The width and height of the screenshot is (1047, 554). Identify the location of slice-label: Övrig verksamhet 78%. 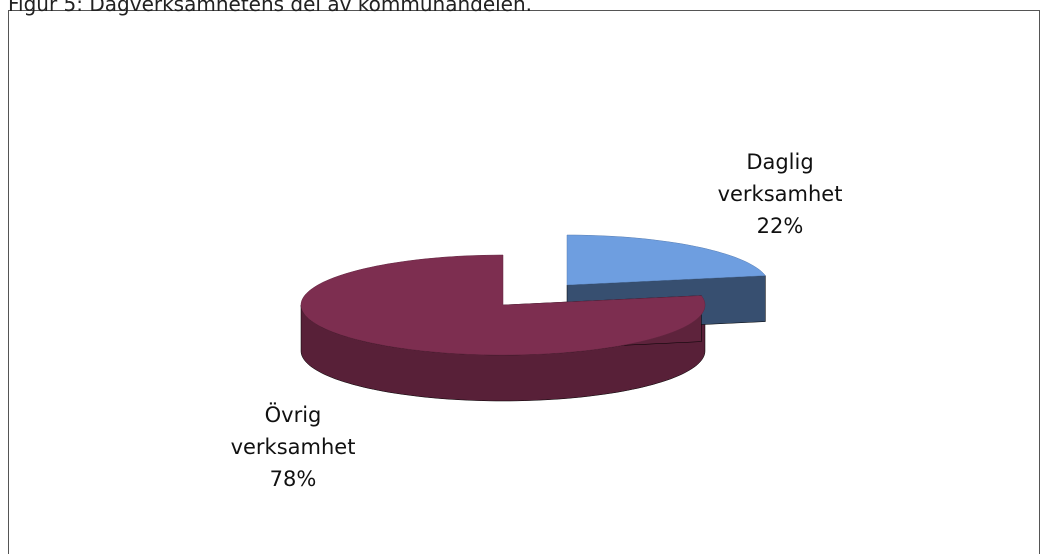
(293, 447).